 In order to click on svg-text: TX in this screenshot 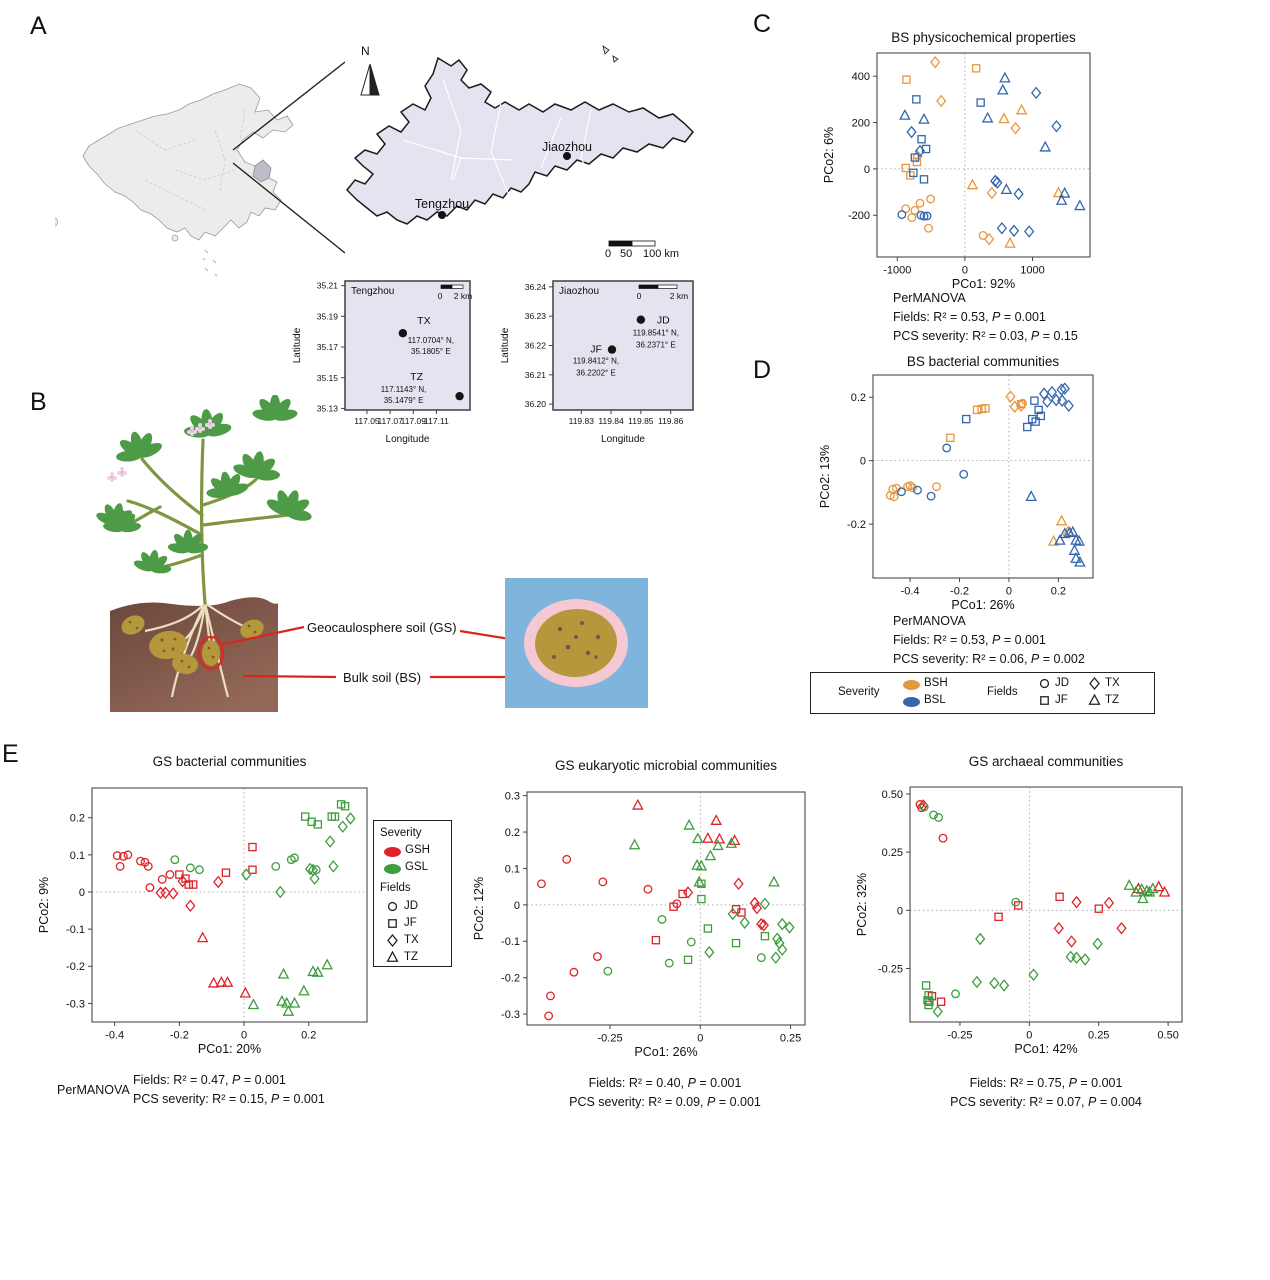, I will do `click(423, 321)`.